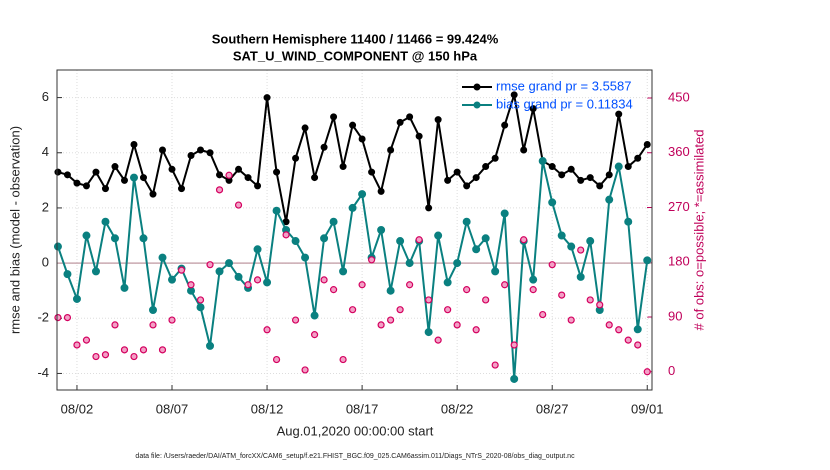 This screenshot has width=830, height=470. What do you see at coordinates (552, 408) in the screenshot?
I see `x-tick-label: 08/27` at bounding box center [552, 408].